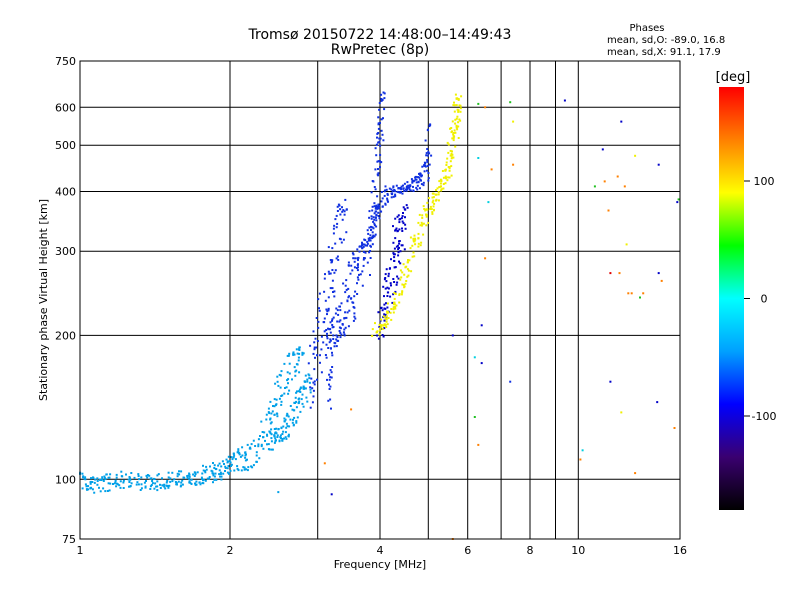  I want to click on x-tick-label: 10, so click(578, 550).